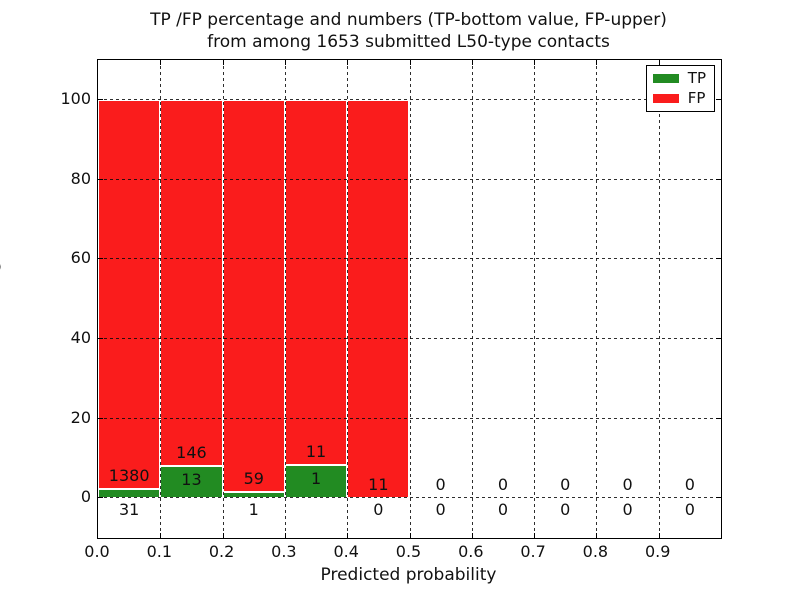 The width and height of the screenshot is (800, 600). Describe the element at coordinates (680, 88) in the screenshot. I see `legend: TP FP` at that location.